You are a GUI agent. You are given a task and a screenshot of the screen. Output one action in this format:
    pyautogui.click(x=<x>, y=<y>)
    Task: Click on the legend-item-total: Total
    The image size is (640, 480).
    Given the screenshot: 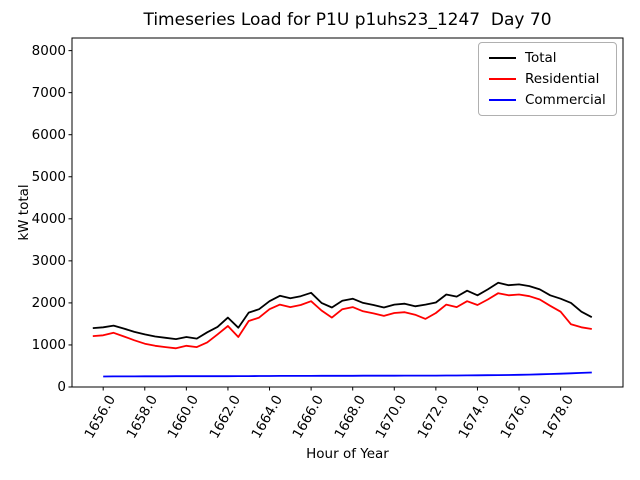 What is the action you would take?
    pyautogui.click(x=547, y=58)
    